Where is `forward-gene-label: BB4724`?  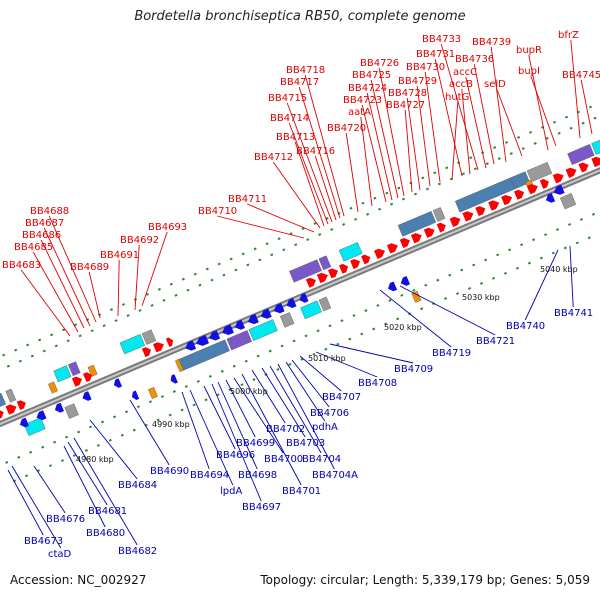 forward-gene-label: BB4724 is located at coordinates (367, 88).